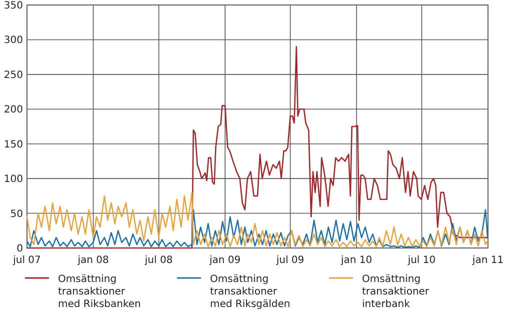  What do you see at coordinates (13, 144) in the screenshot?
I see `y-tick-label: 150` at bounding box center [13, 144].